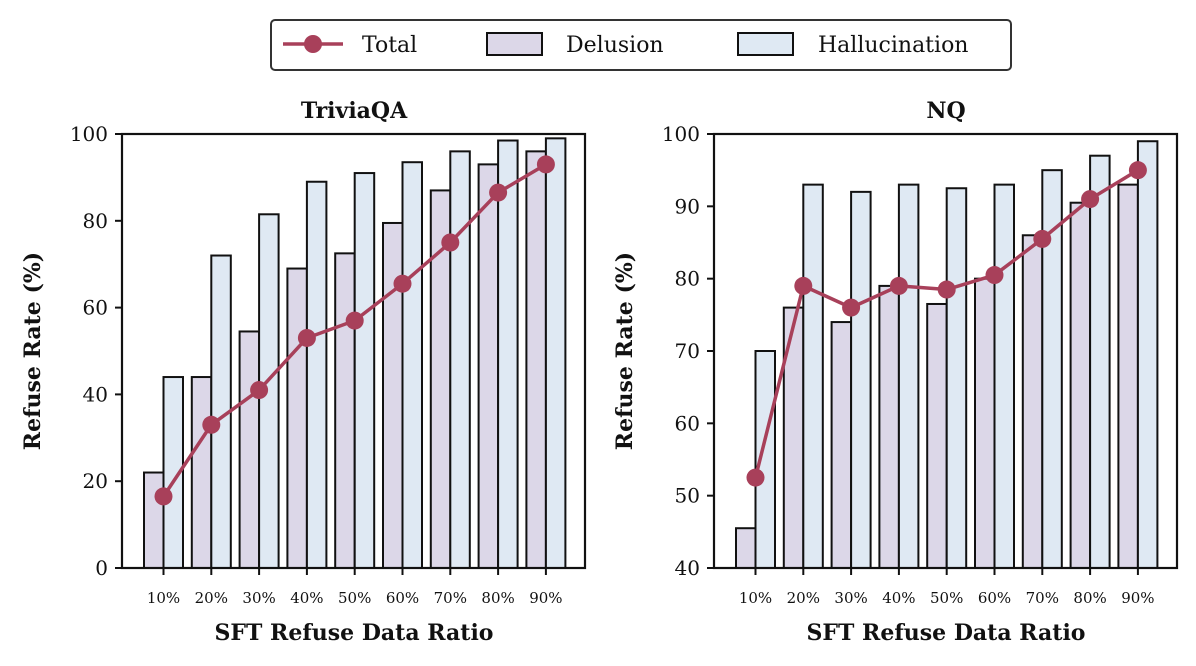  I want to click on legend-delusion-swatch, so click(514, 44).